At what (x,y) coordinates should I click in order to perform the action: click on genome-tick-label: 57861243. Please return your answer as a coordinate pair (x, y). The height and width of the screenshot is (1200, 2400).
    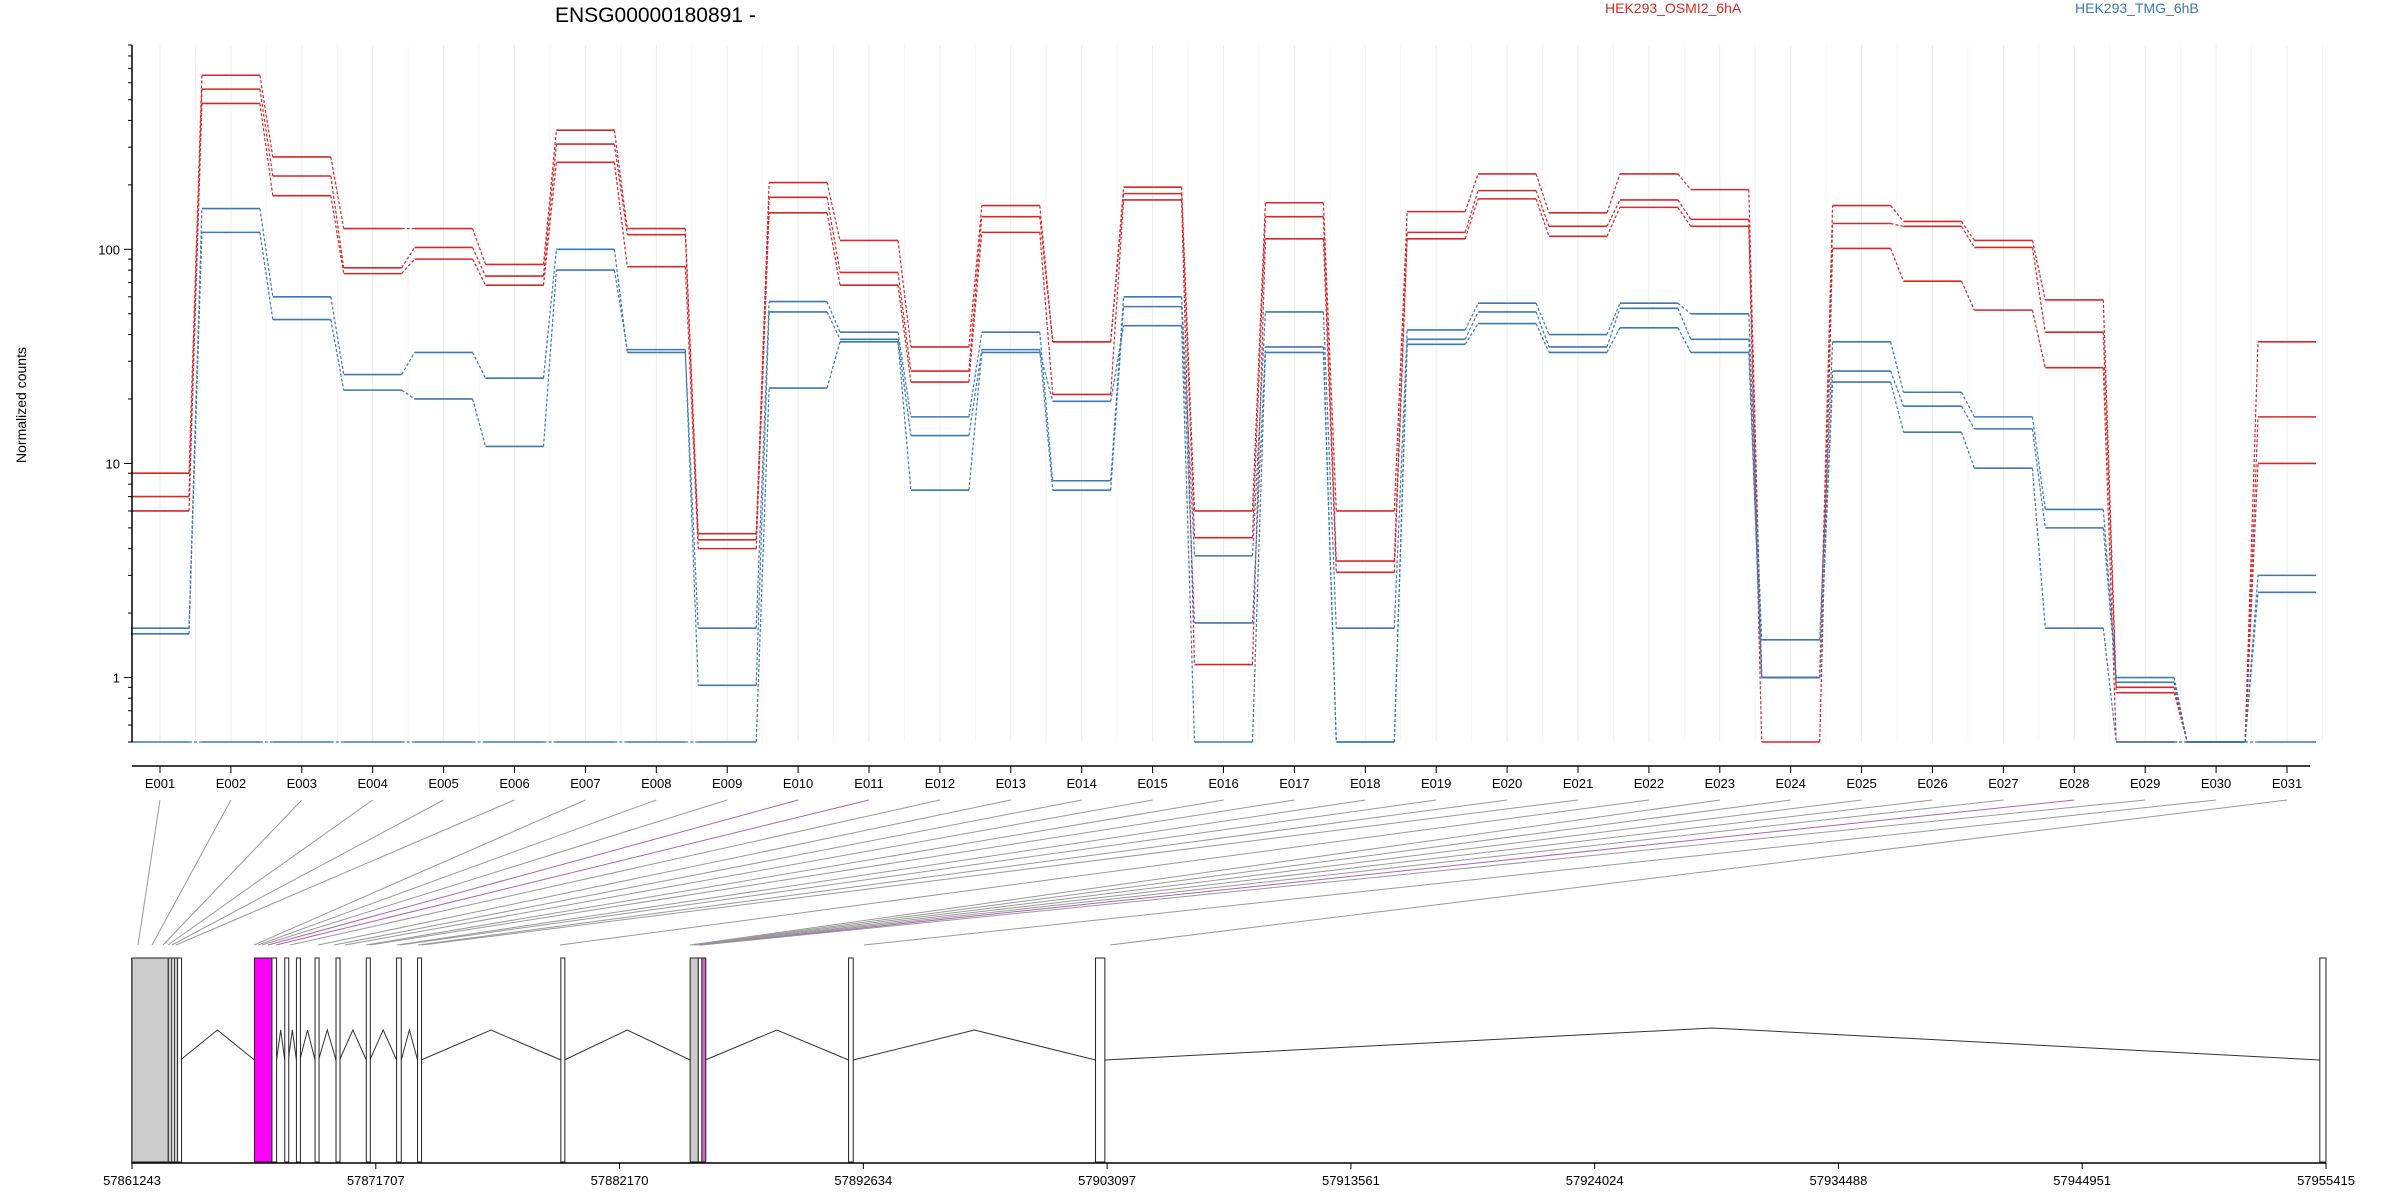
    Looking at the image, I should click on (132, 1180).